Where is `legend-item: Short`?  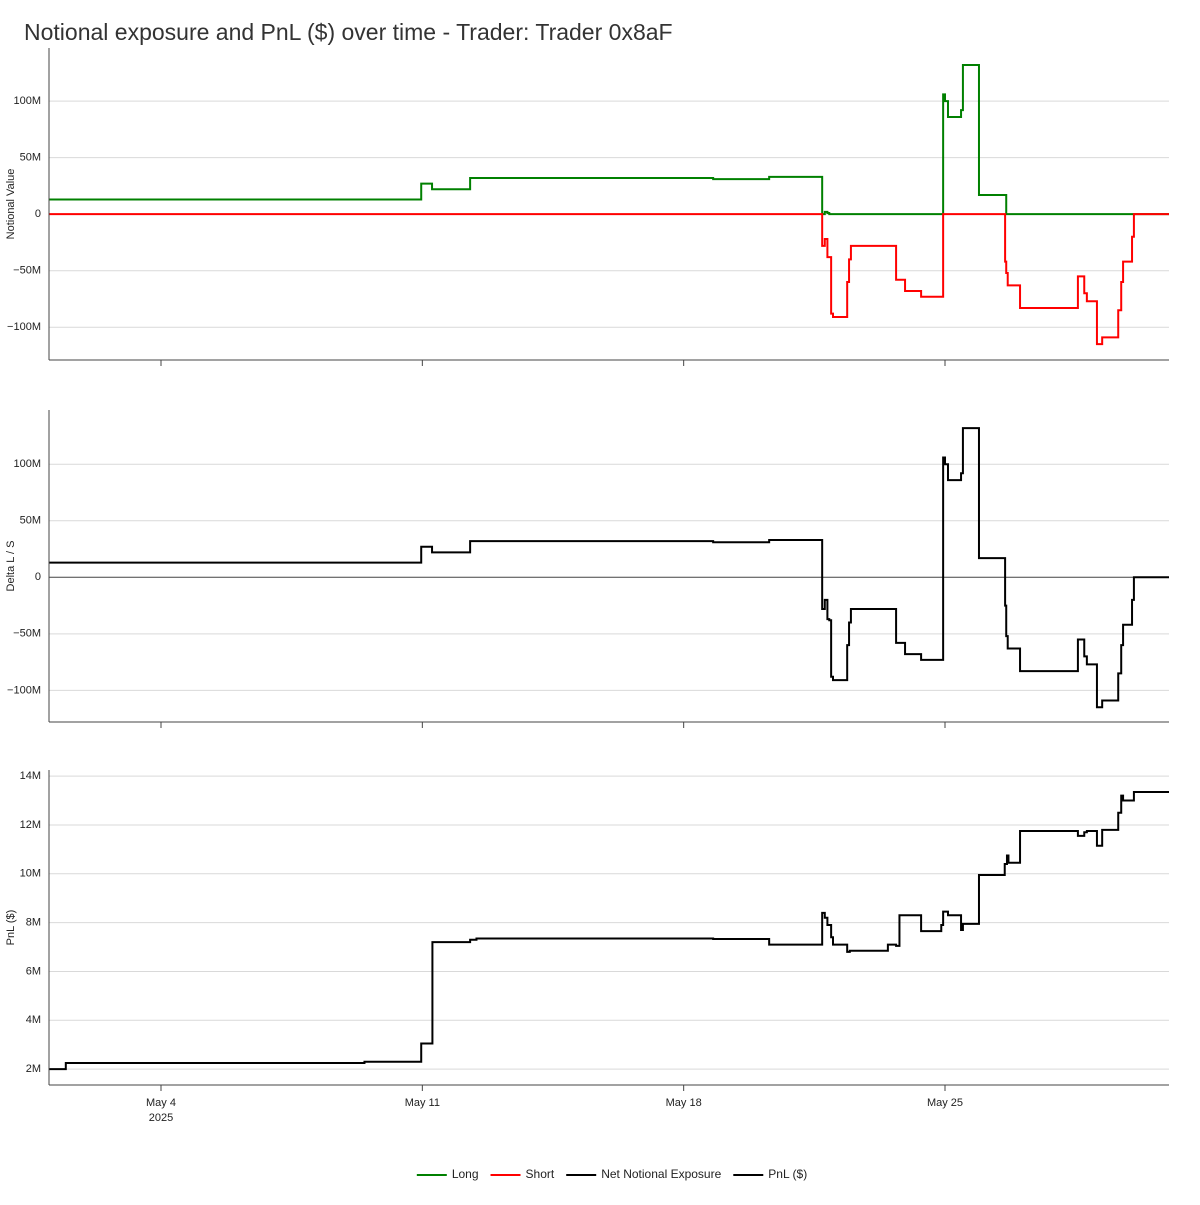
legend-item: Short is located at coordinates (522, 1174).